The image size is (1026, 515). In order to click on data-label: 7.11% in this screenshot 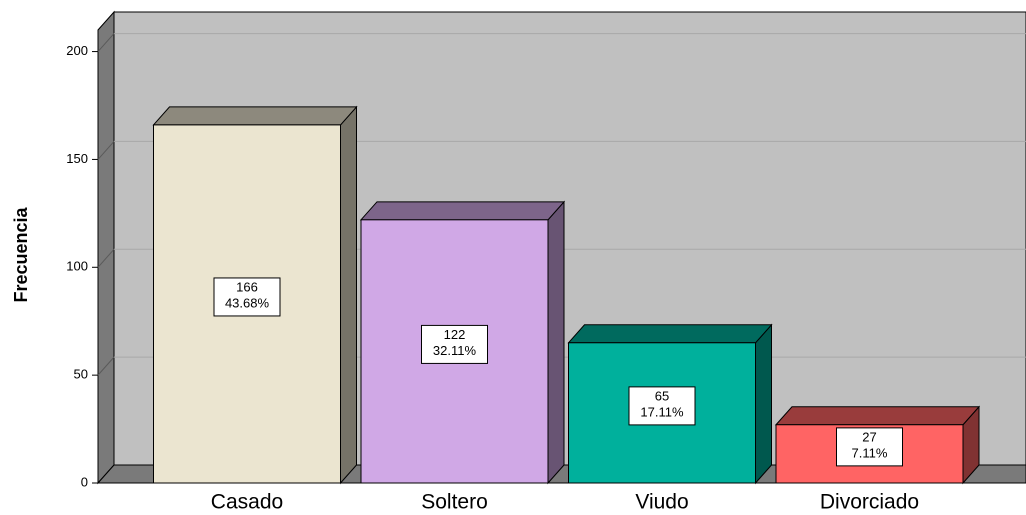, I will do `click(870, 452)`.